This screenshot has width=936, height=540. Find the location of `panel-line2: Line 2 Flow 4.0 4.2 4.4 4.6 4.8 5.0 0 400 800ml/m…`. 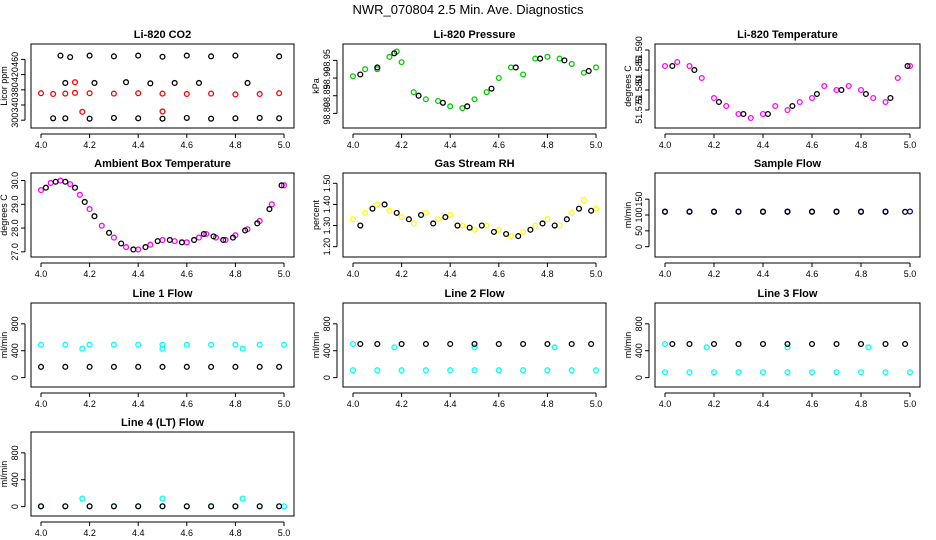

panel-line2: Line 2 Flow 4.0 4.2 4.4 4.6 4.8 5.0 0 400 800ml/m… is located at coordinates (459, 348).